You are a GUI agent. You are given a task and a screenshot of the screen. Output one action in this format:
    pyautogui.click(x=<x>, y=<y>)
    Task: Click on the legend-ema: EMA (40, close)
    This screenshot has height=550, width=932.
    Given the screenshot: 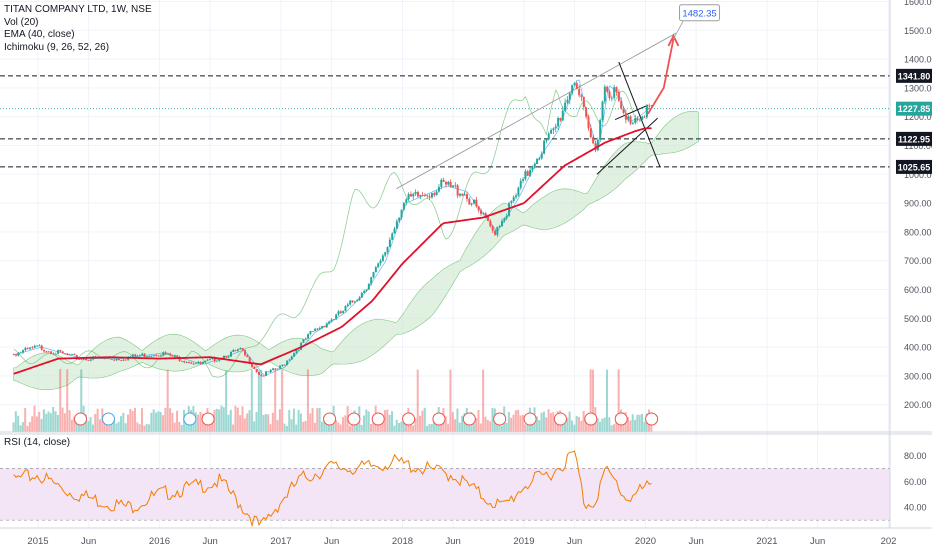 What is the action you would take?
    pyautogui.click(x=39, y=34)
    